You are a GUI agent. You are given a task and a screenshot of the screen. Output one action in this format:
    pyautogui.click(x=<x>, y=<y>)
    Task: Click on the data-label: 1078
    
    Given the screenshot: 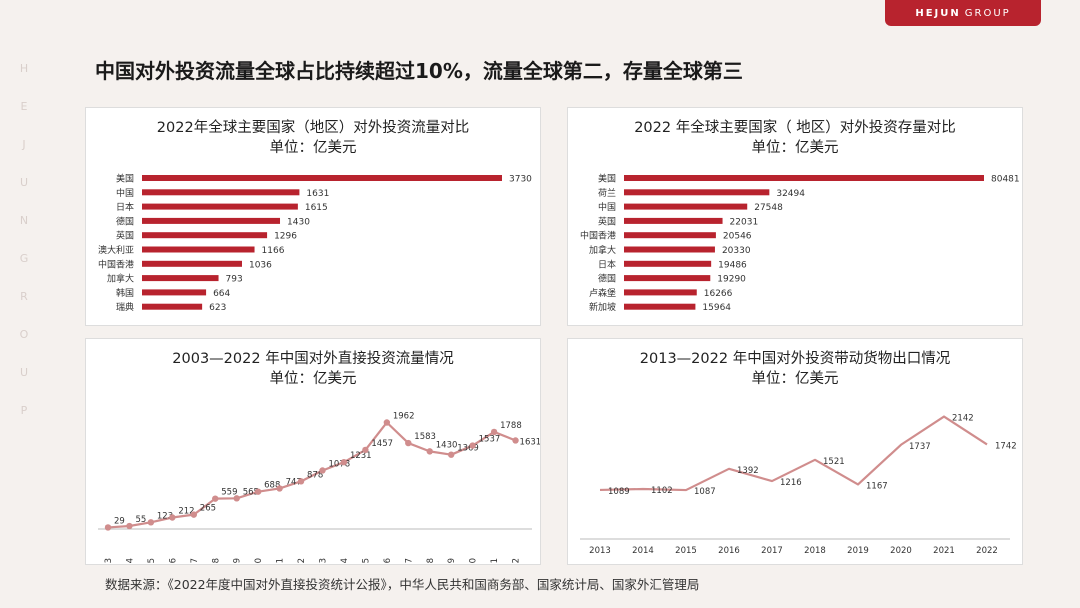 What is the action you would take?
    pyautogui.click(x=340, y=464)
    